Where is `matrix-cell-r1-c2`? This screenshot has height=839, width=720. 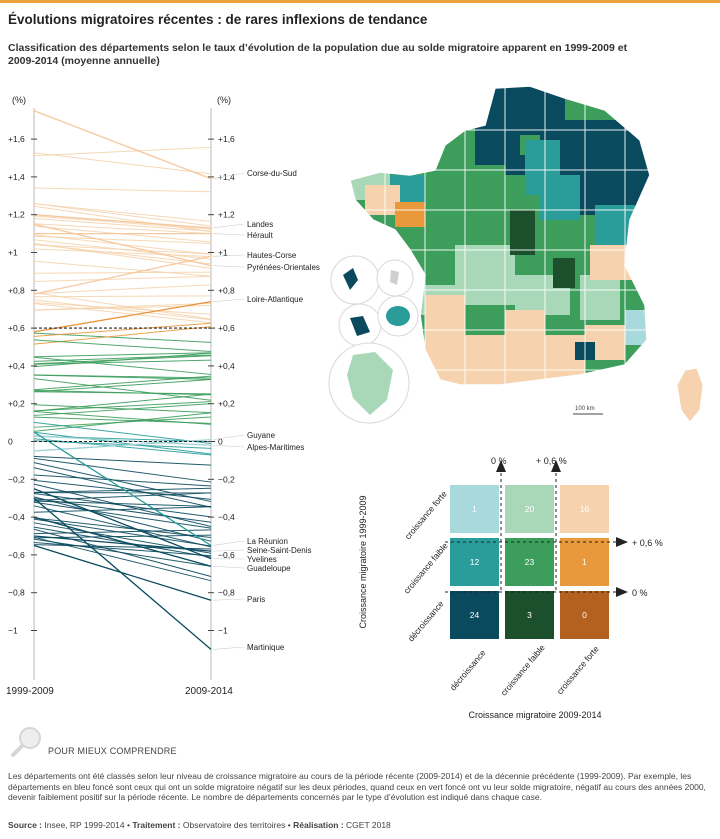
matrix-cell-r1-c2 is located at coordinates (584, 562).